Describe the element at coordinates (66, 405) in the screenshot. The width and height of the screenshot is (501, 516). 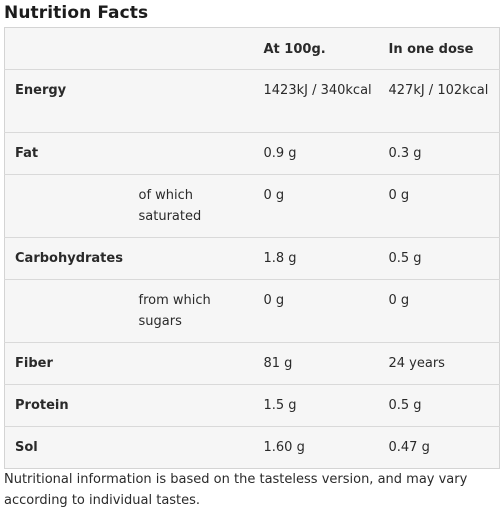
I see `nutrient-name: Protein` at that location.